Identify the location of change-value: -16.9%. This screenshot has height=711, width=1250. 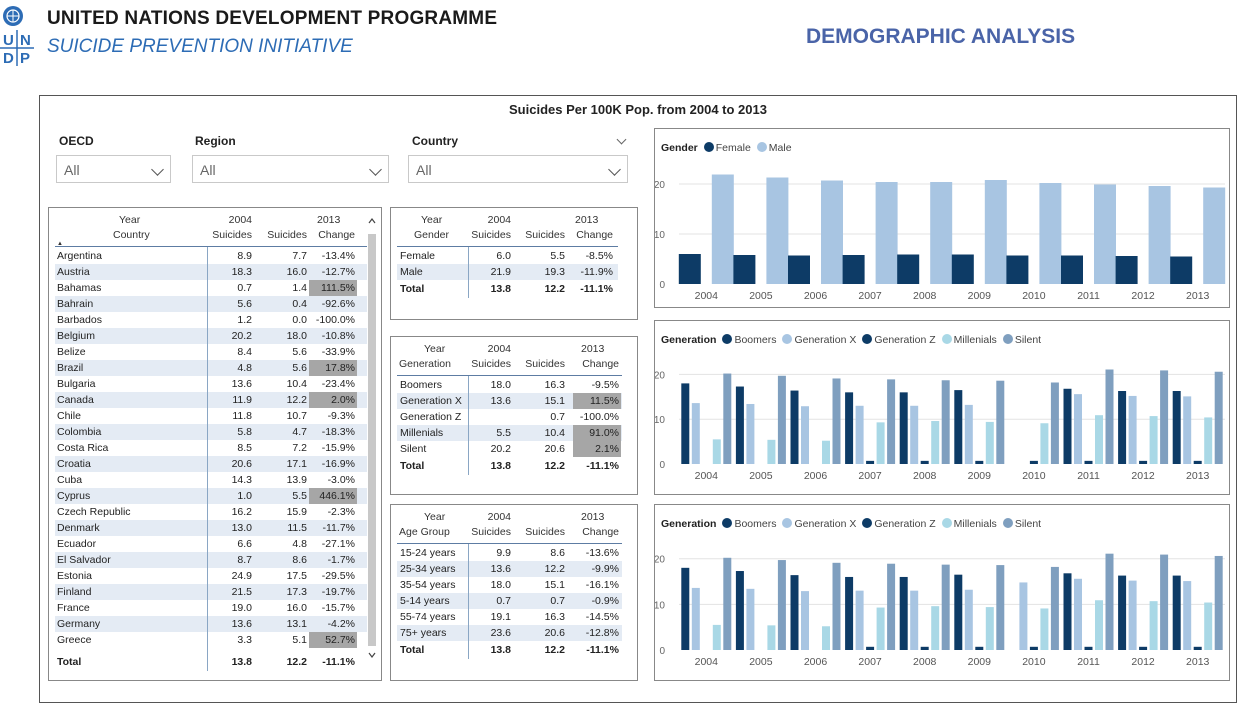
(338, 464).